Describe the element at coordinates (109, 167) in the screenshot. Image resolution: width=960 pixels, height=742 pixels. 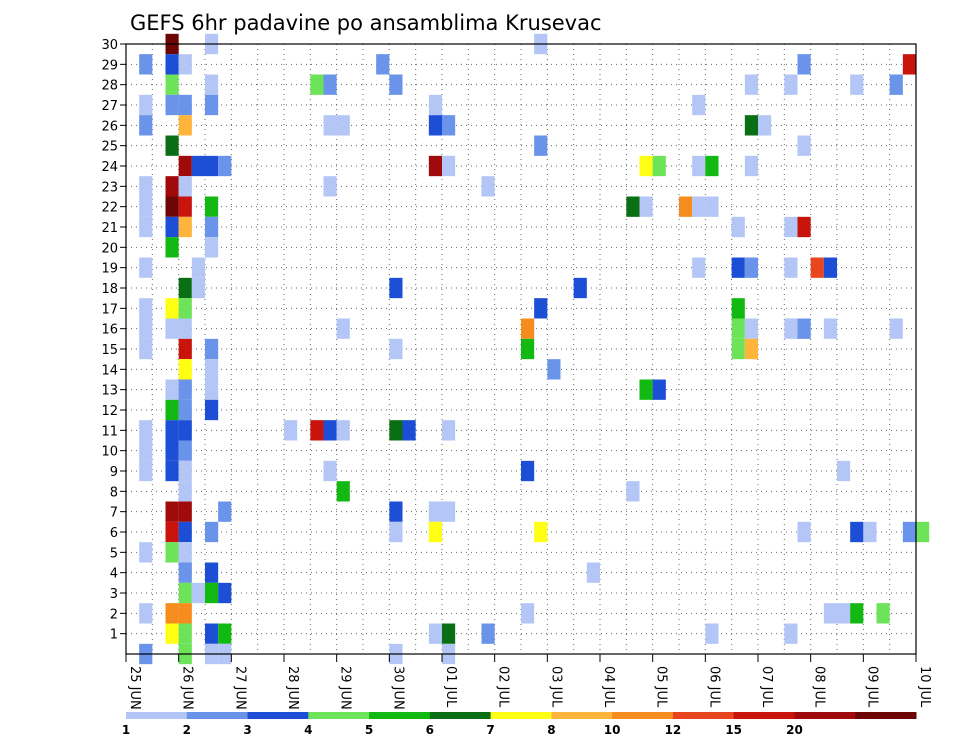
I see `y-tick-label: 24` at that location.